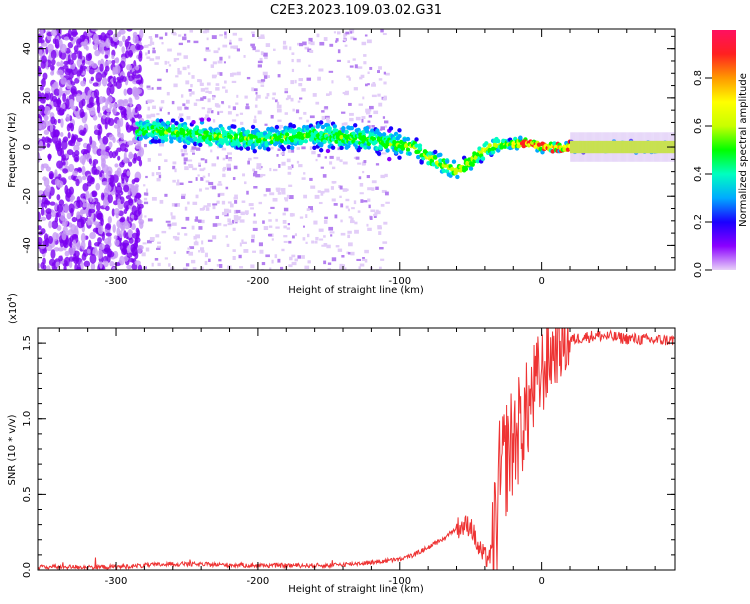 This screenshot has width=750, height=604. What do you see at coordinates (724, 150) in the screenshot?
I see `colorbar-gradient` at bounding box center [724, 150].